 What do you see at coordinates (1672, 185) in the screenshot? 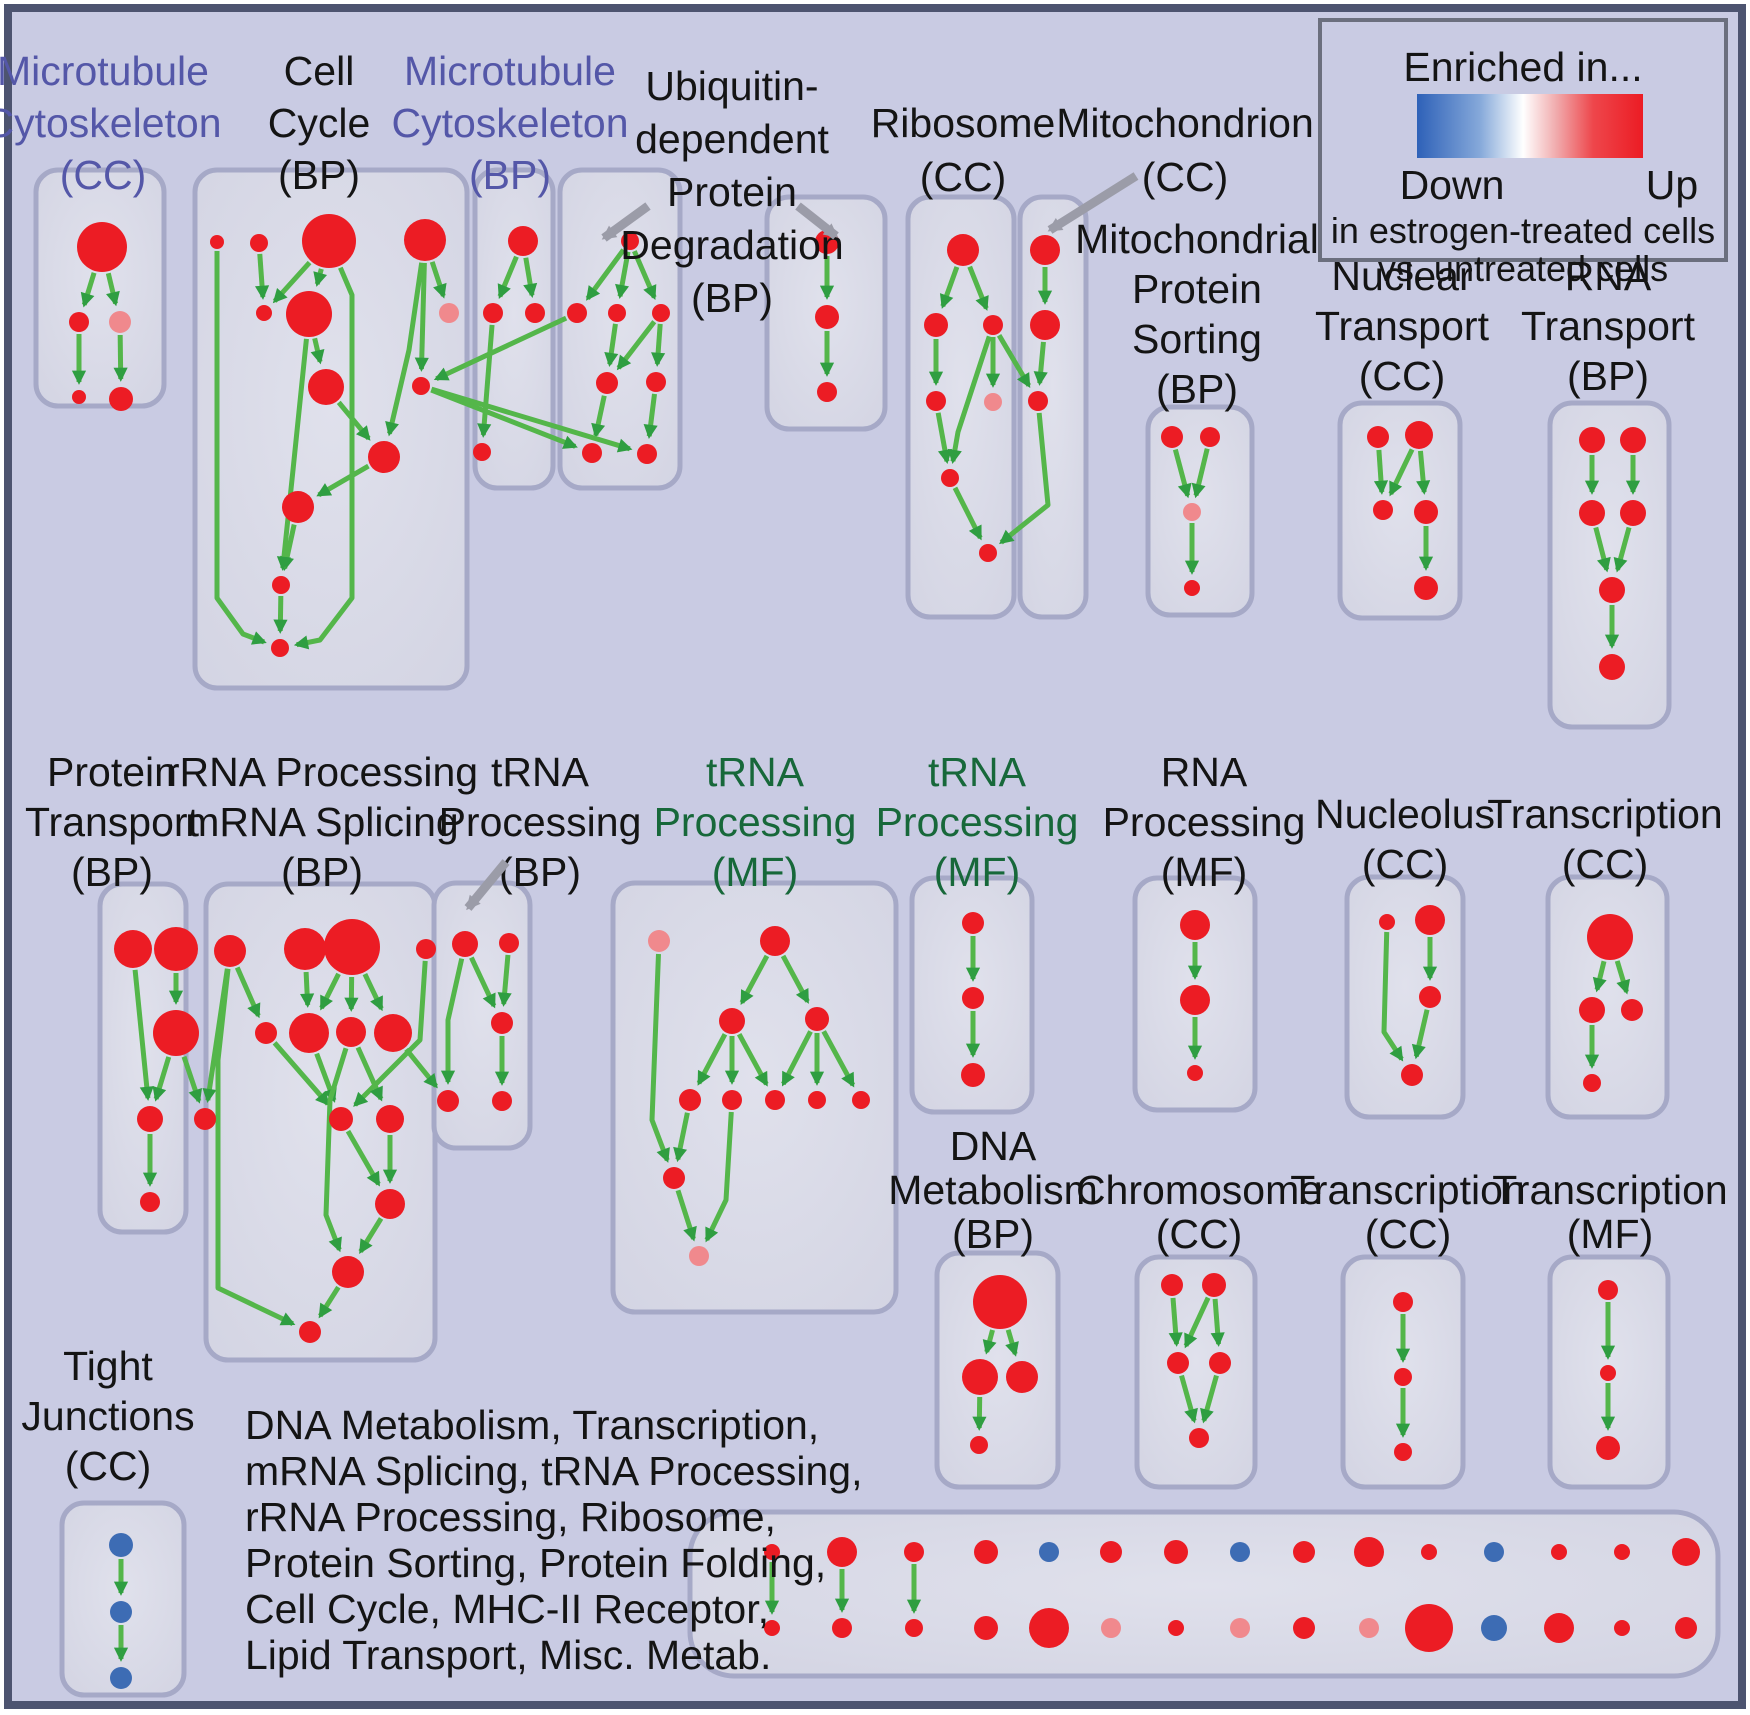
I see `legend-up-label: Up` at bounding box center [1672, 185].